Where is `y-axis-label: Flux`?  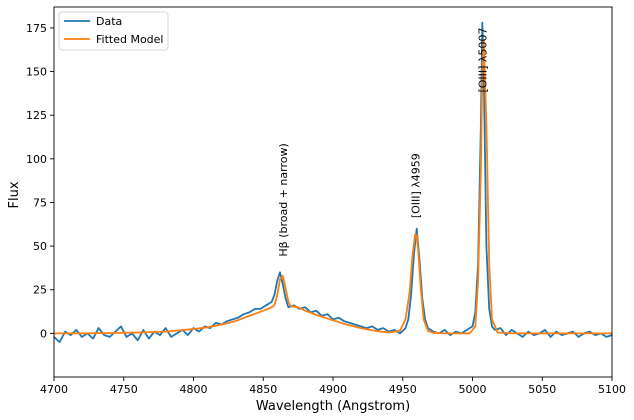 y-axis-label: Flux is located at coordinates (14, 194).